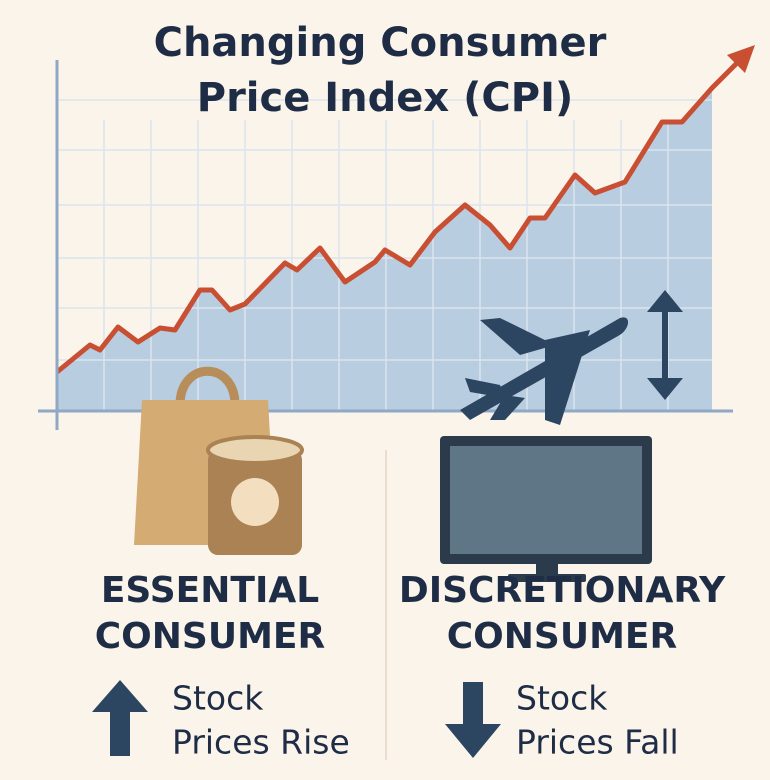 The image size is (770, 780). I want to click on panel-note: Prices Fall, so click(597, 742).